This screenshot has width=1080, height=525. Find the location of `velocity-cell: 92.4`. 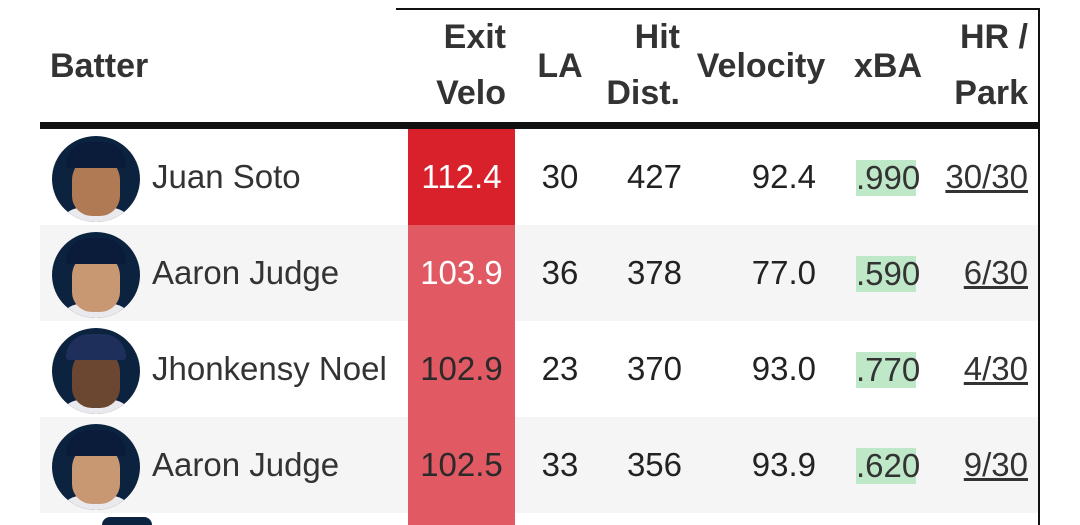

velocity-cell: 92.4 is located at coordinates (758, 177).